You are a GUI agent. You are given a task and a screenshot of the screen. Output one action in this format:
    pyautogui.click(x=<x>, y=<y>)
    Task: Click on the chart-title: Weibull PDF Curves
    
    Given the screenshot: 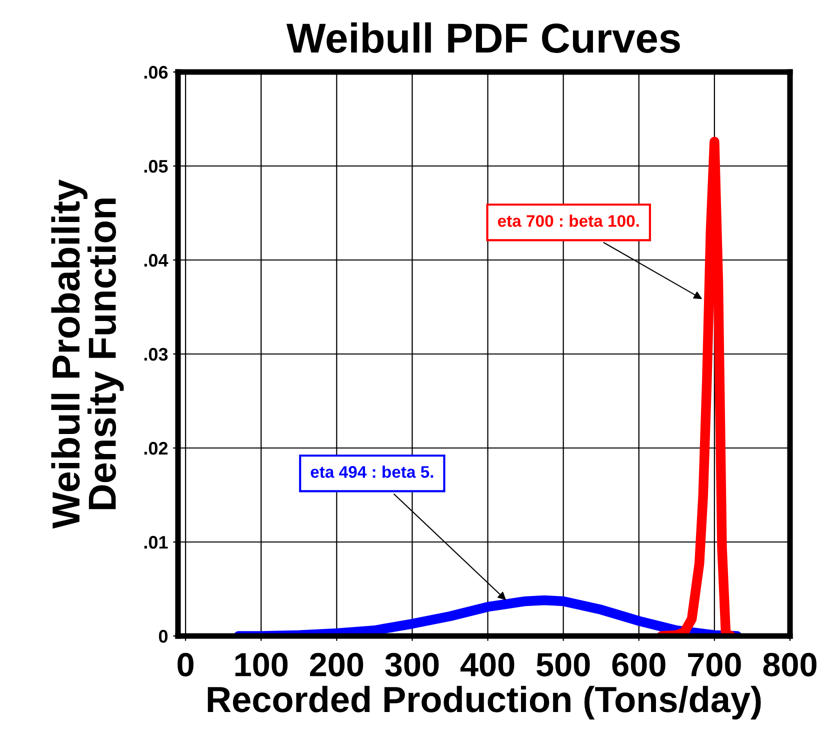 What is the action you would take?
    pyautogui.click(x=483, y=37)
    